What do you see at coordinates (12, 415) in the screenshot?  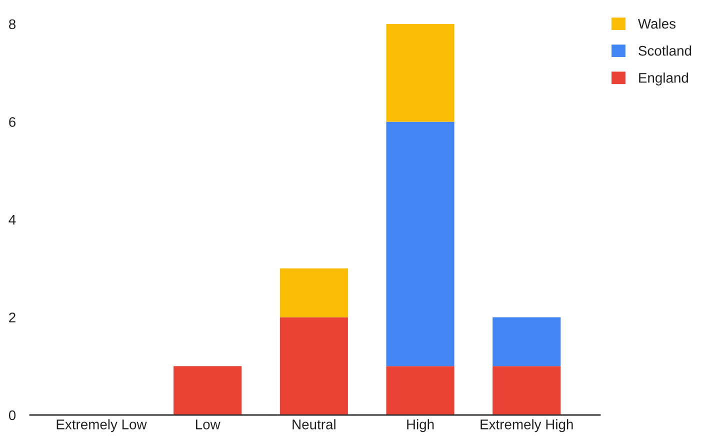 I see `y-tick-label: 0` at bounding box center [12, 415].